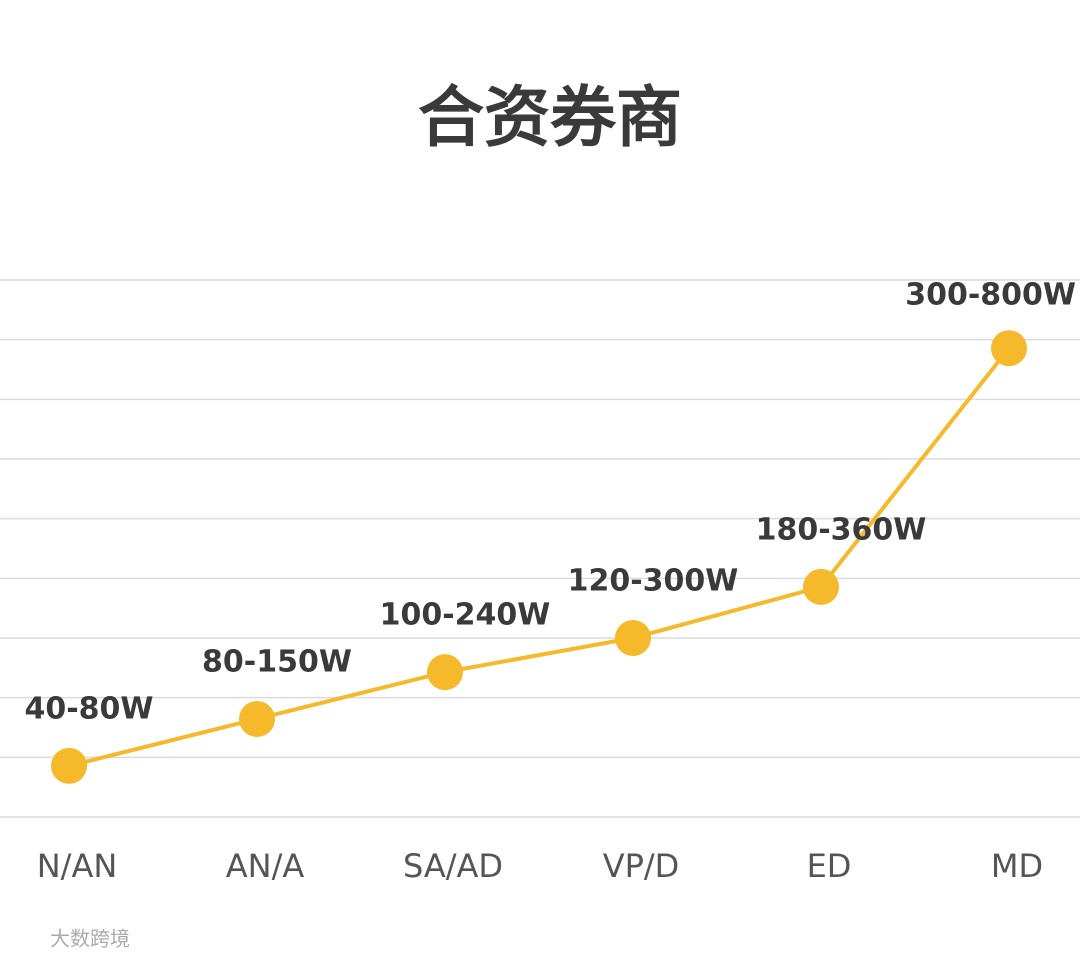 This screenshot has width=1080, height=960. What do you see at coordinates (88, 708) in the screenshot?
I see `data-label: 40-80W` at bounding box center [88, 708].